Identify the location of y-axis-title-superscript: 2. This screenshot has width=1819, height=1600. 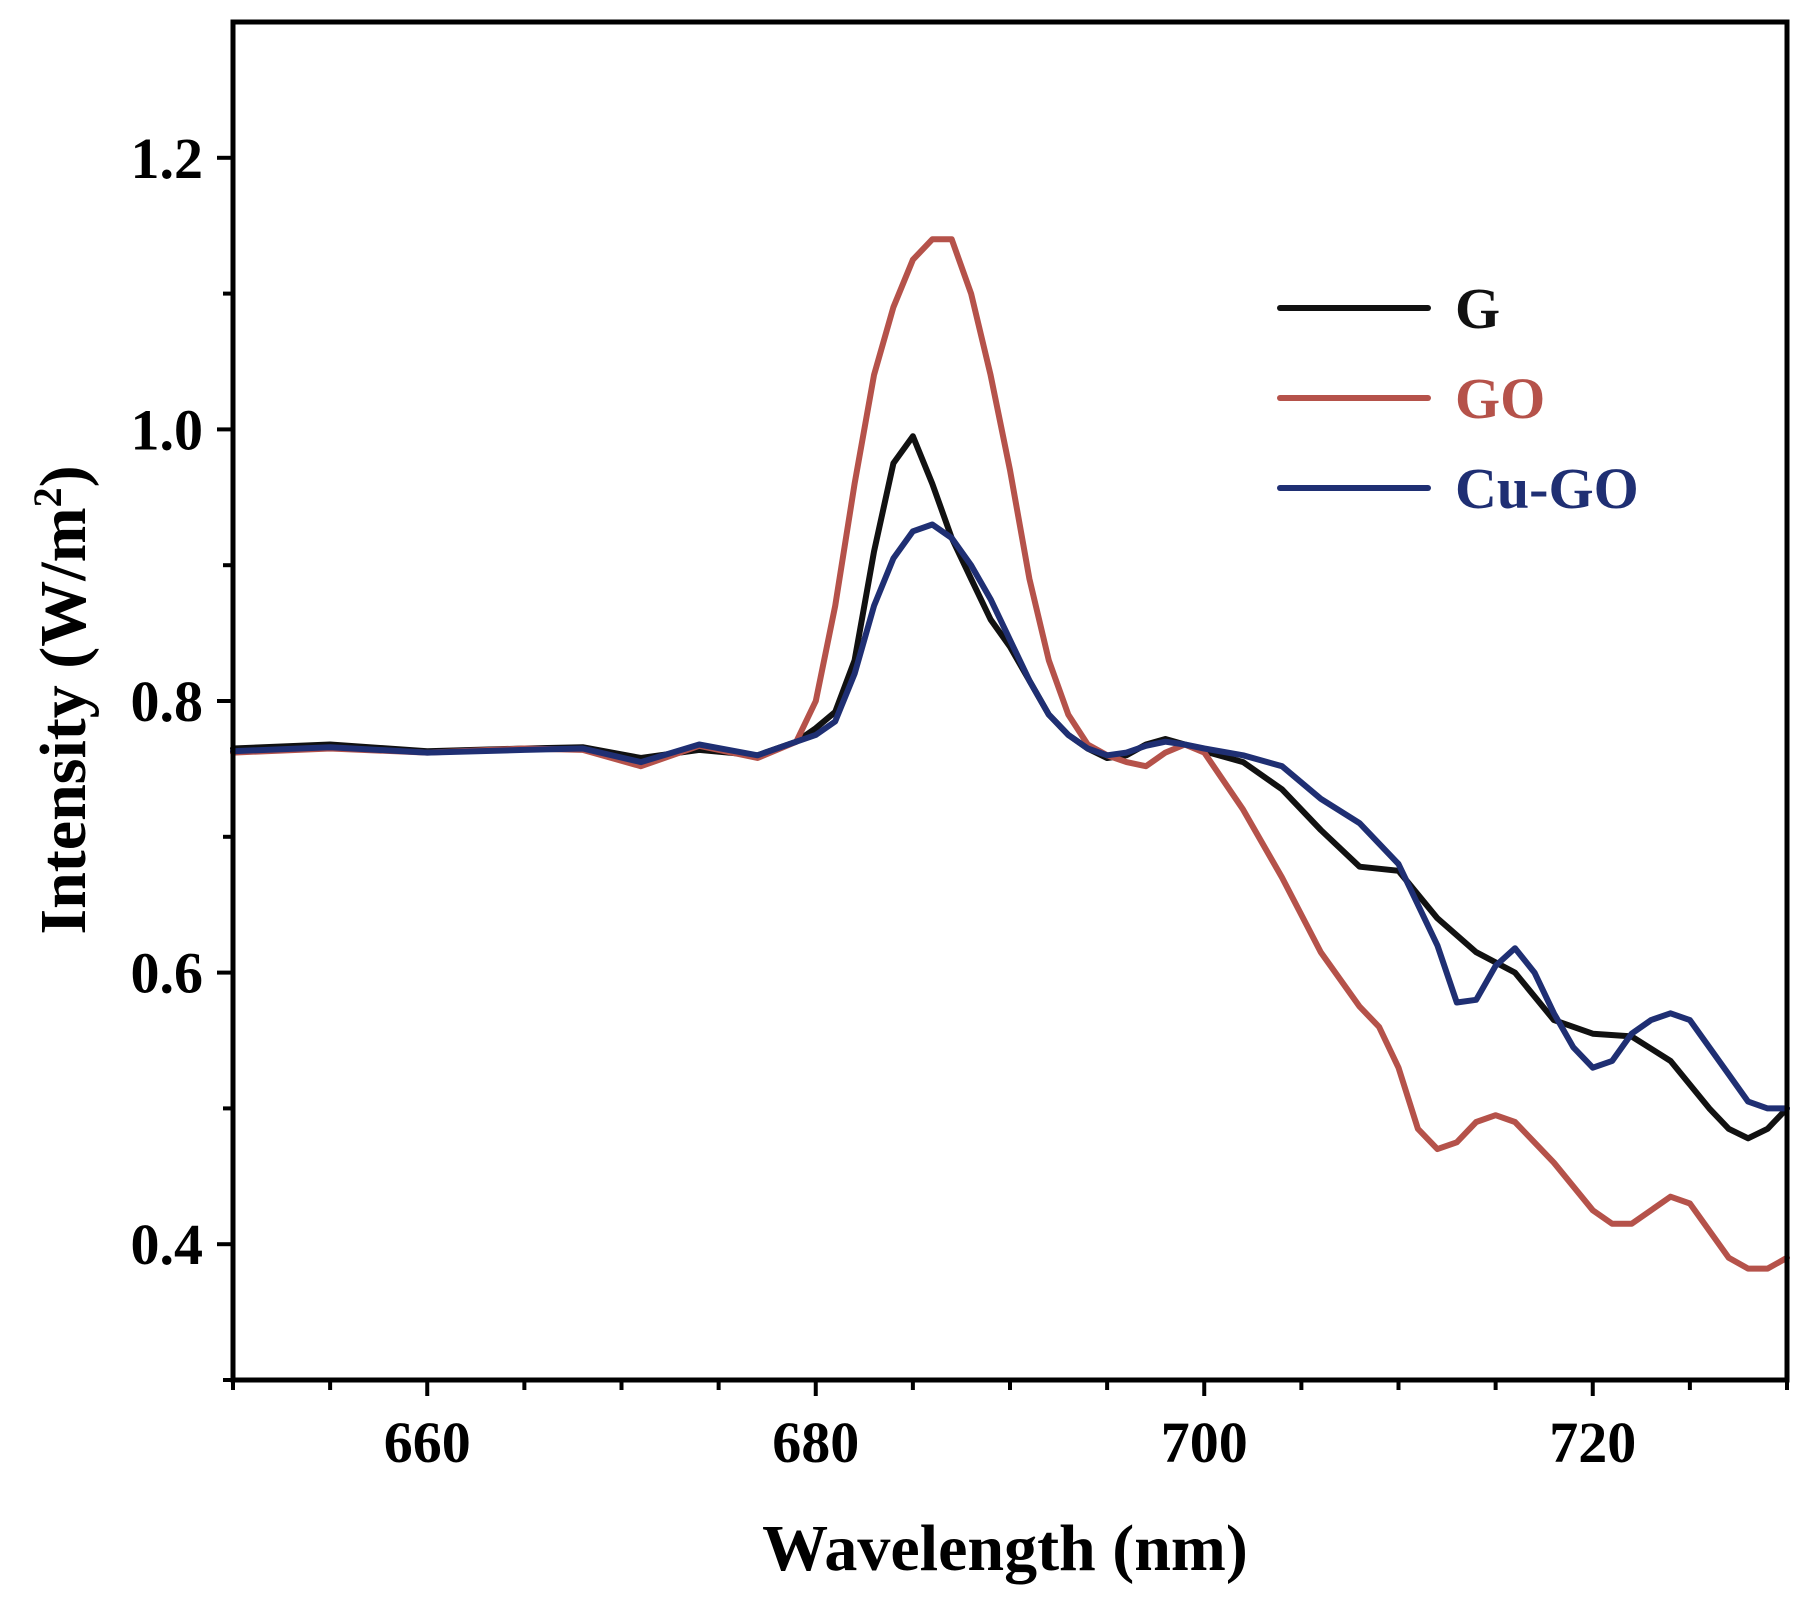
(47, 497).